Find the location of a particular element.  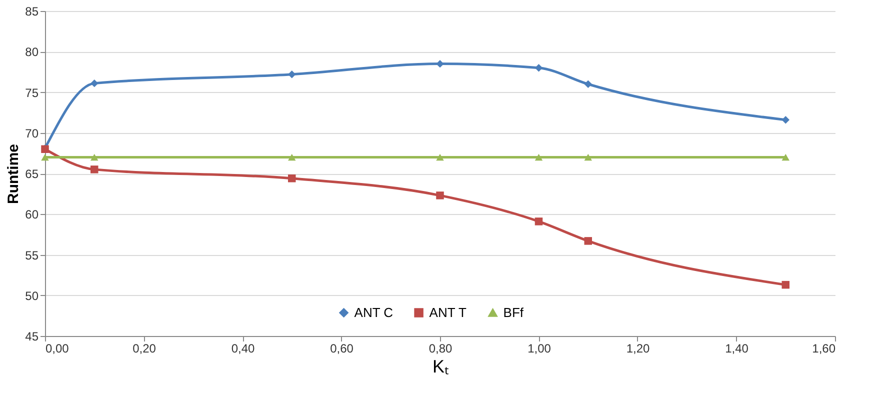

y-tick-label: 55 is located at coordinates (32, 255).